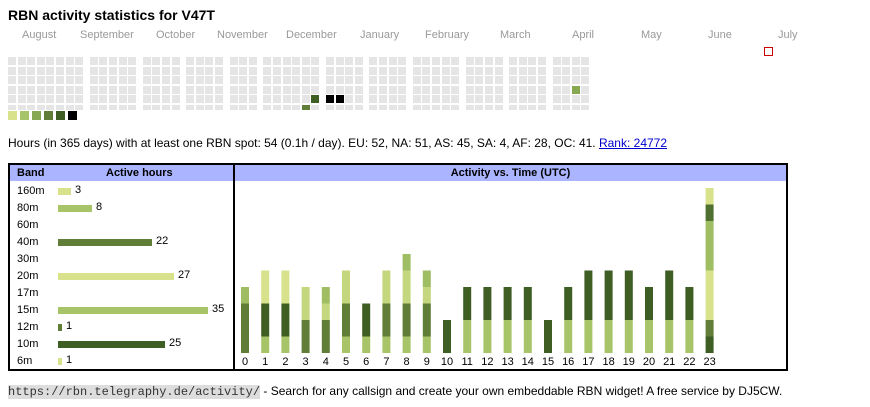 This screenshot has height=407, width=870. What do you see at coordinates (633, 143) in the screenshot?
I see `rank-link: Rank: 24772` at bounding box center [633, 143].